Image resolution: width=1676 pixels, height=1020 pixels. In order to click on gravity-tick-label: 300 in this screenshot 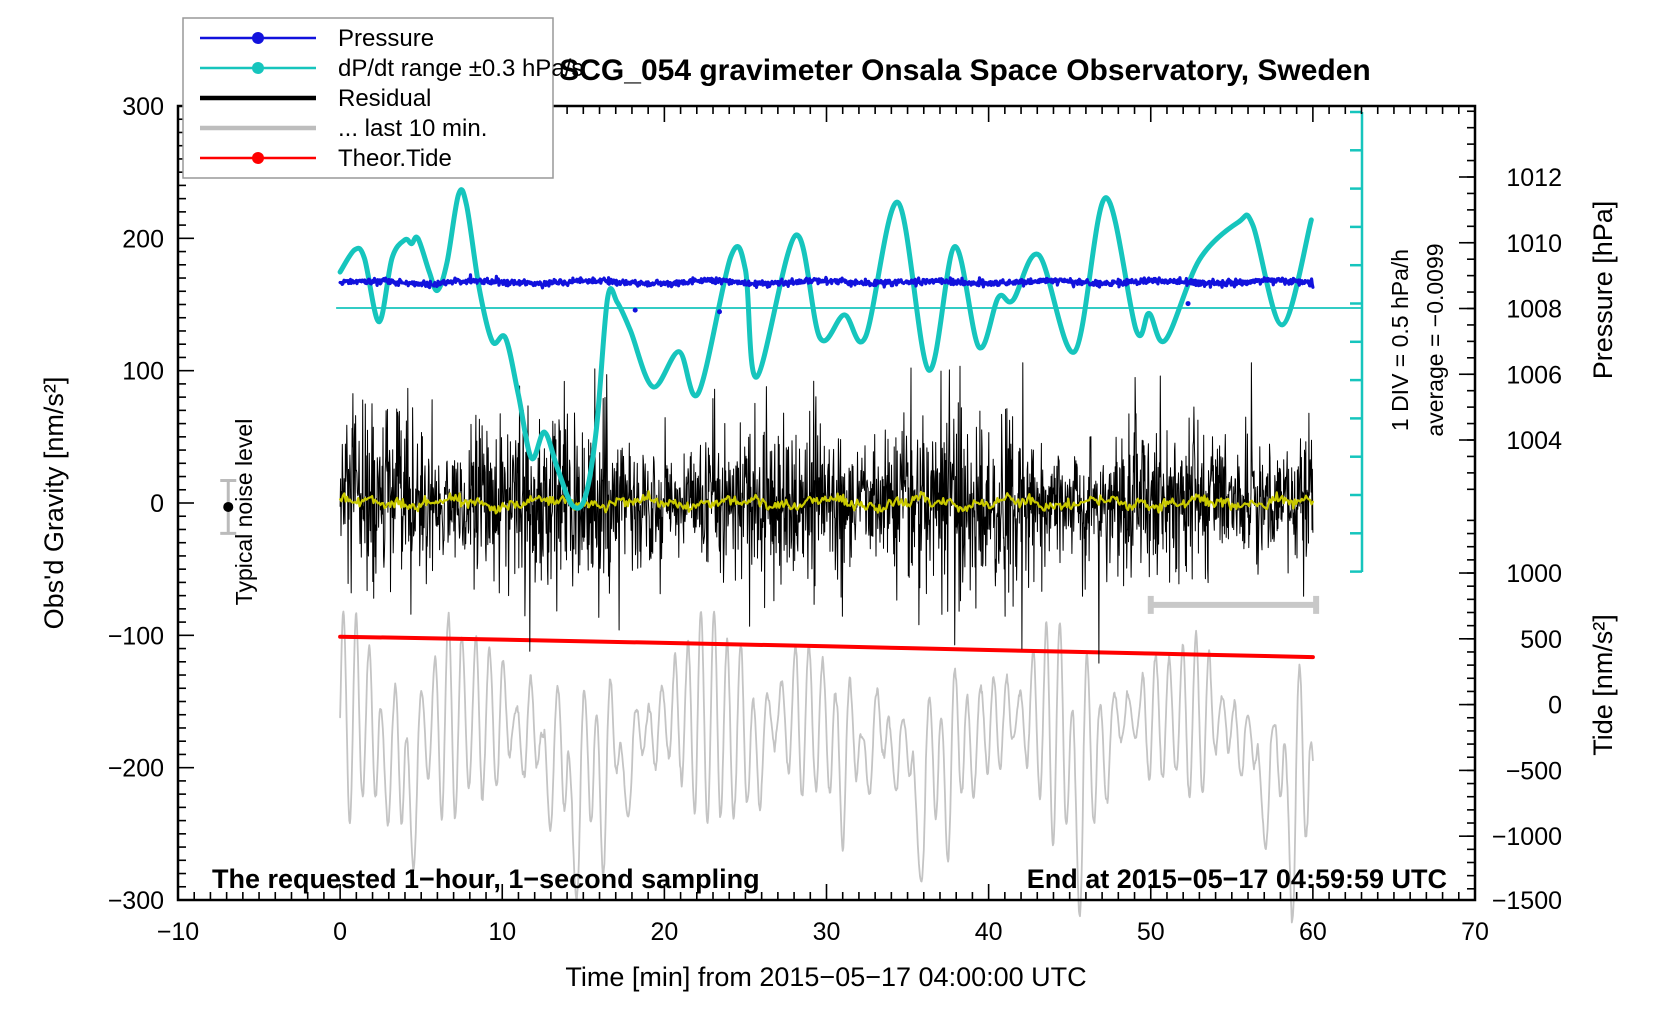, I will do `click(143, 107)`.